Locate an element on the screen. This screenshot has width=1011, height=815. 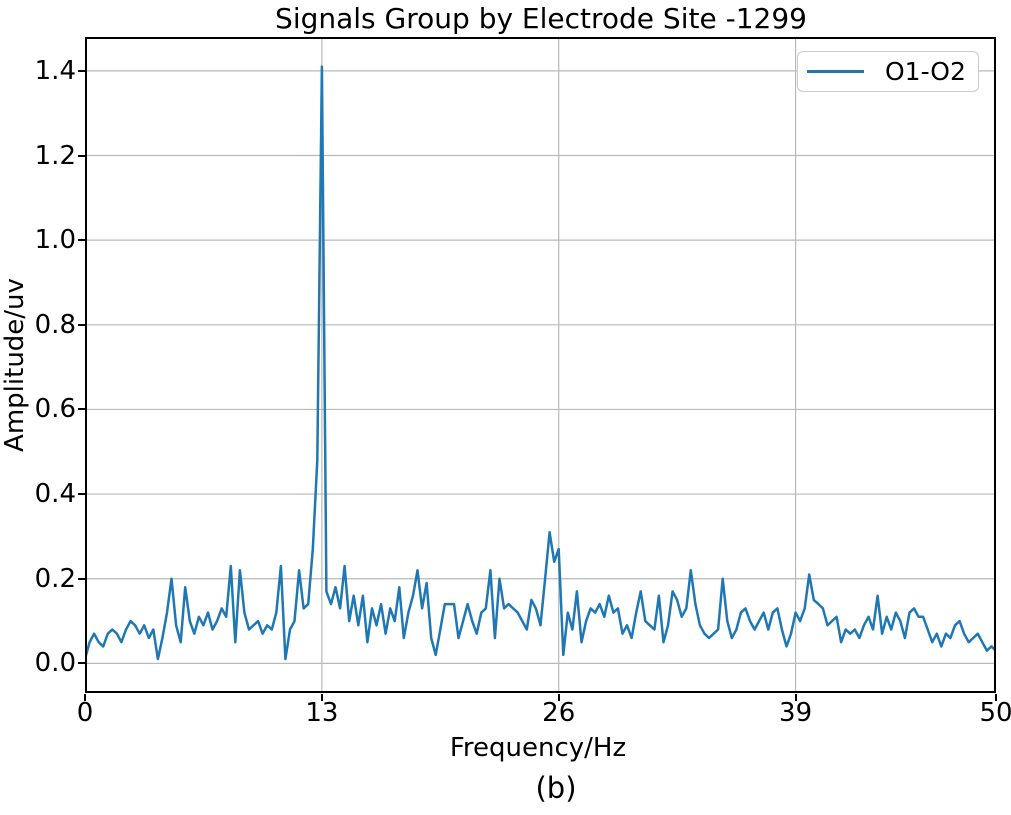
y-tick-label: 1.4 is located at coordinates (55, 70).